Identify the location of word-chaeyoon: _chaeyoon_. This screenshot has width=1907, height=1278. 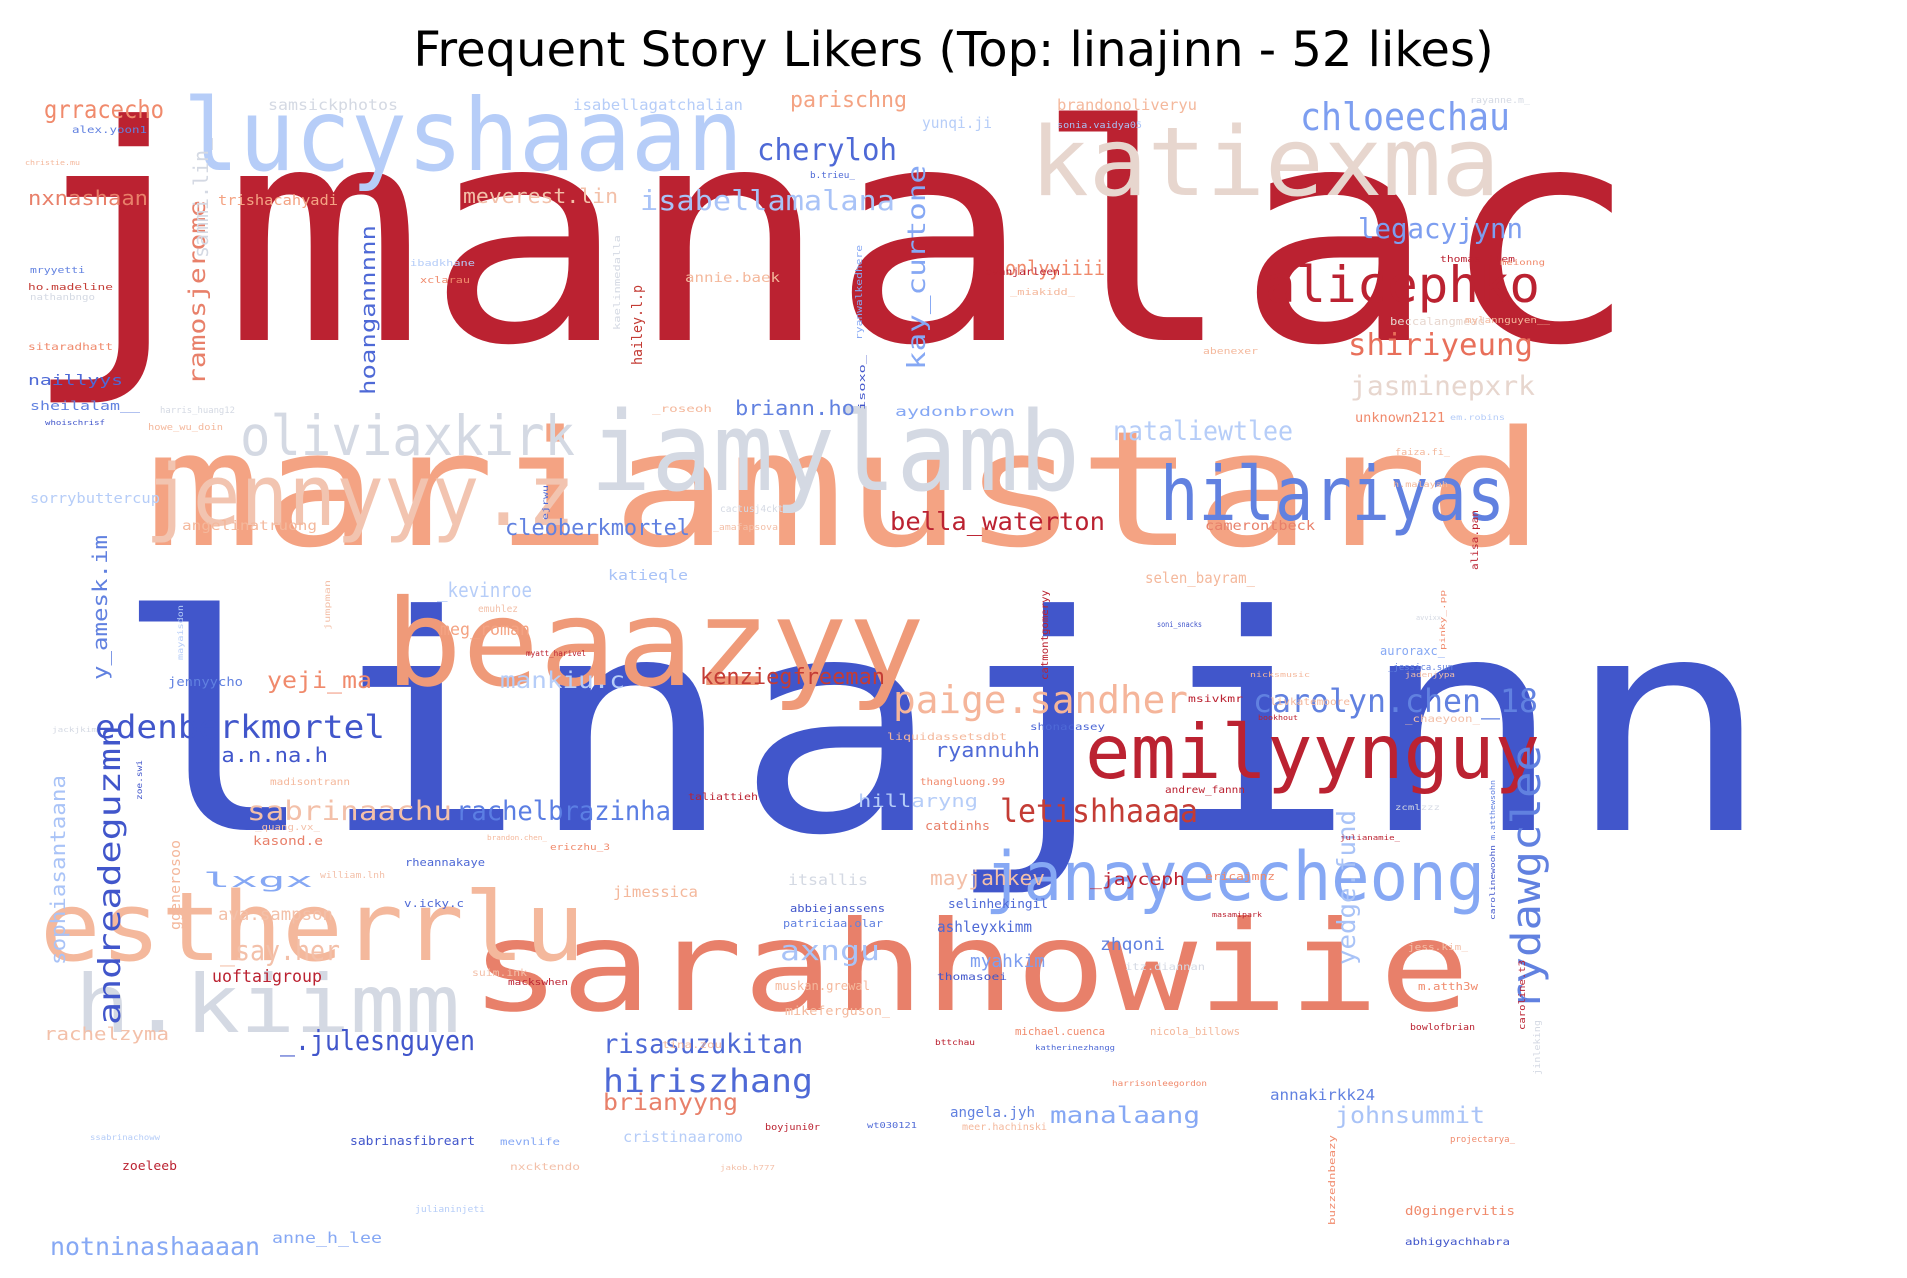
(1443, 719).